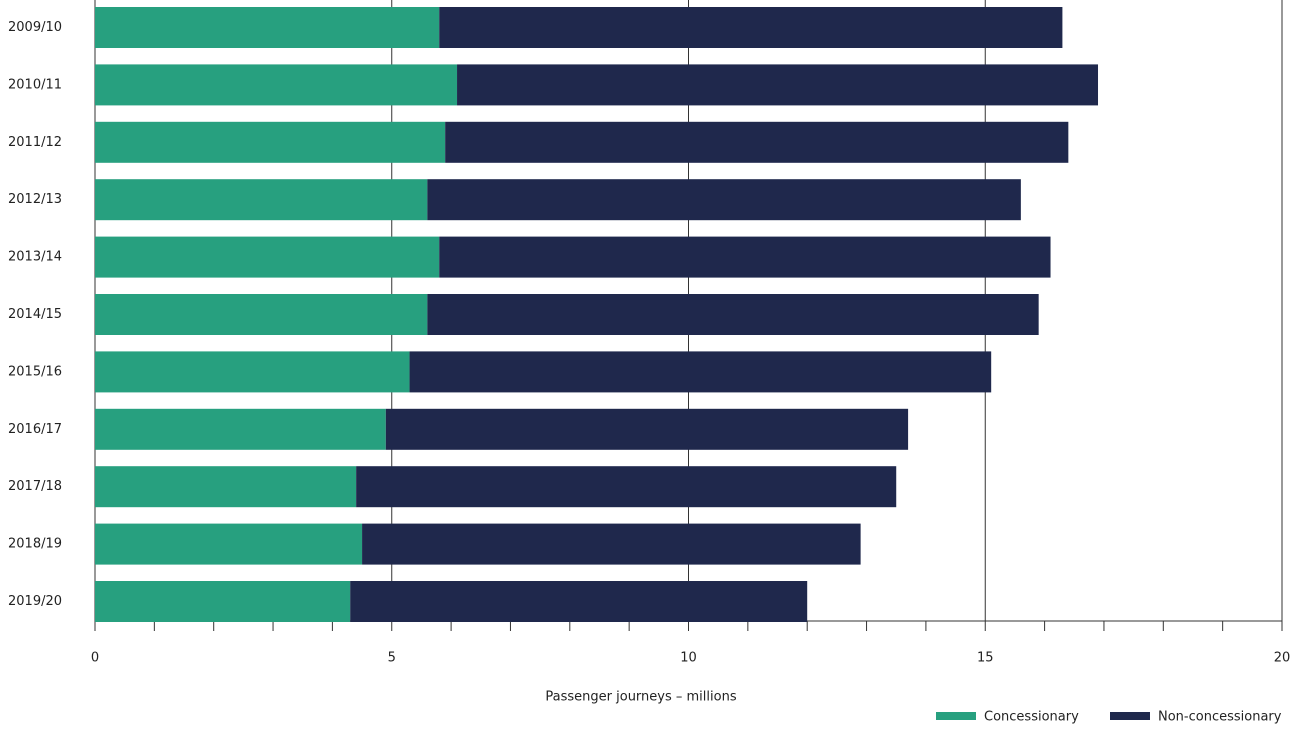  What do you see at coordinates (1031, 717) in the screenshot?
I see `legend-label: Concessionary` at bounding box center [1031, 717].